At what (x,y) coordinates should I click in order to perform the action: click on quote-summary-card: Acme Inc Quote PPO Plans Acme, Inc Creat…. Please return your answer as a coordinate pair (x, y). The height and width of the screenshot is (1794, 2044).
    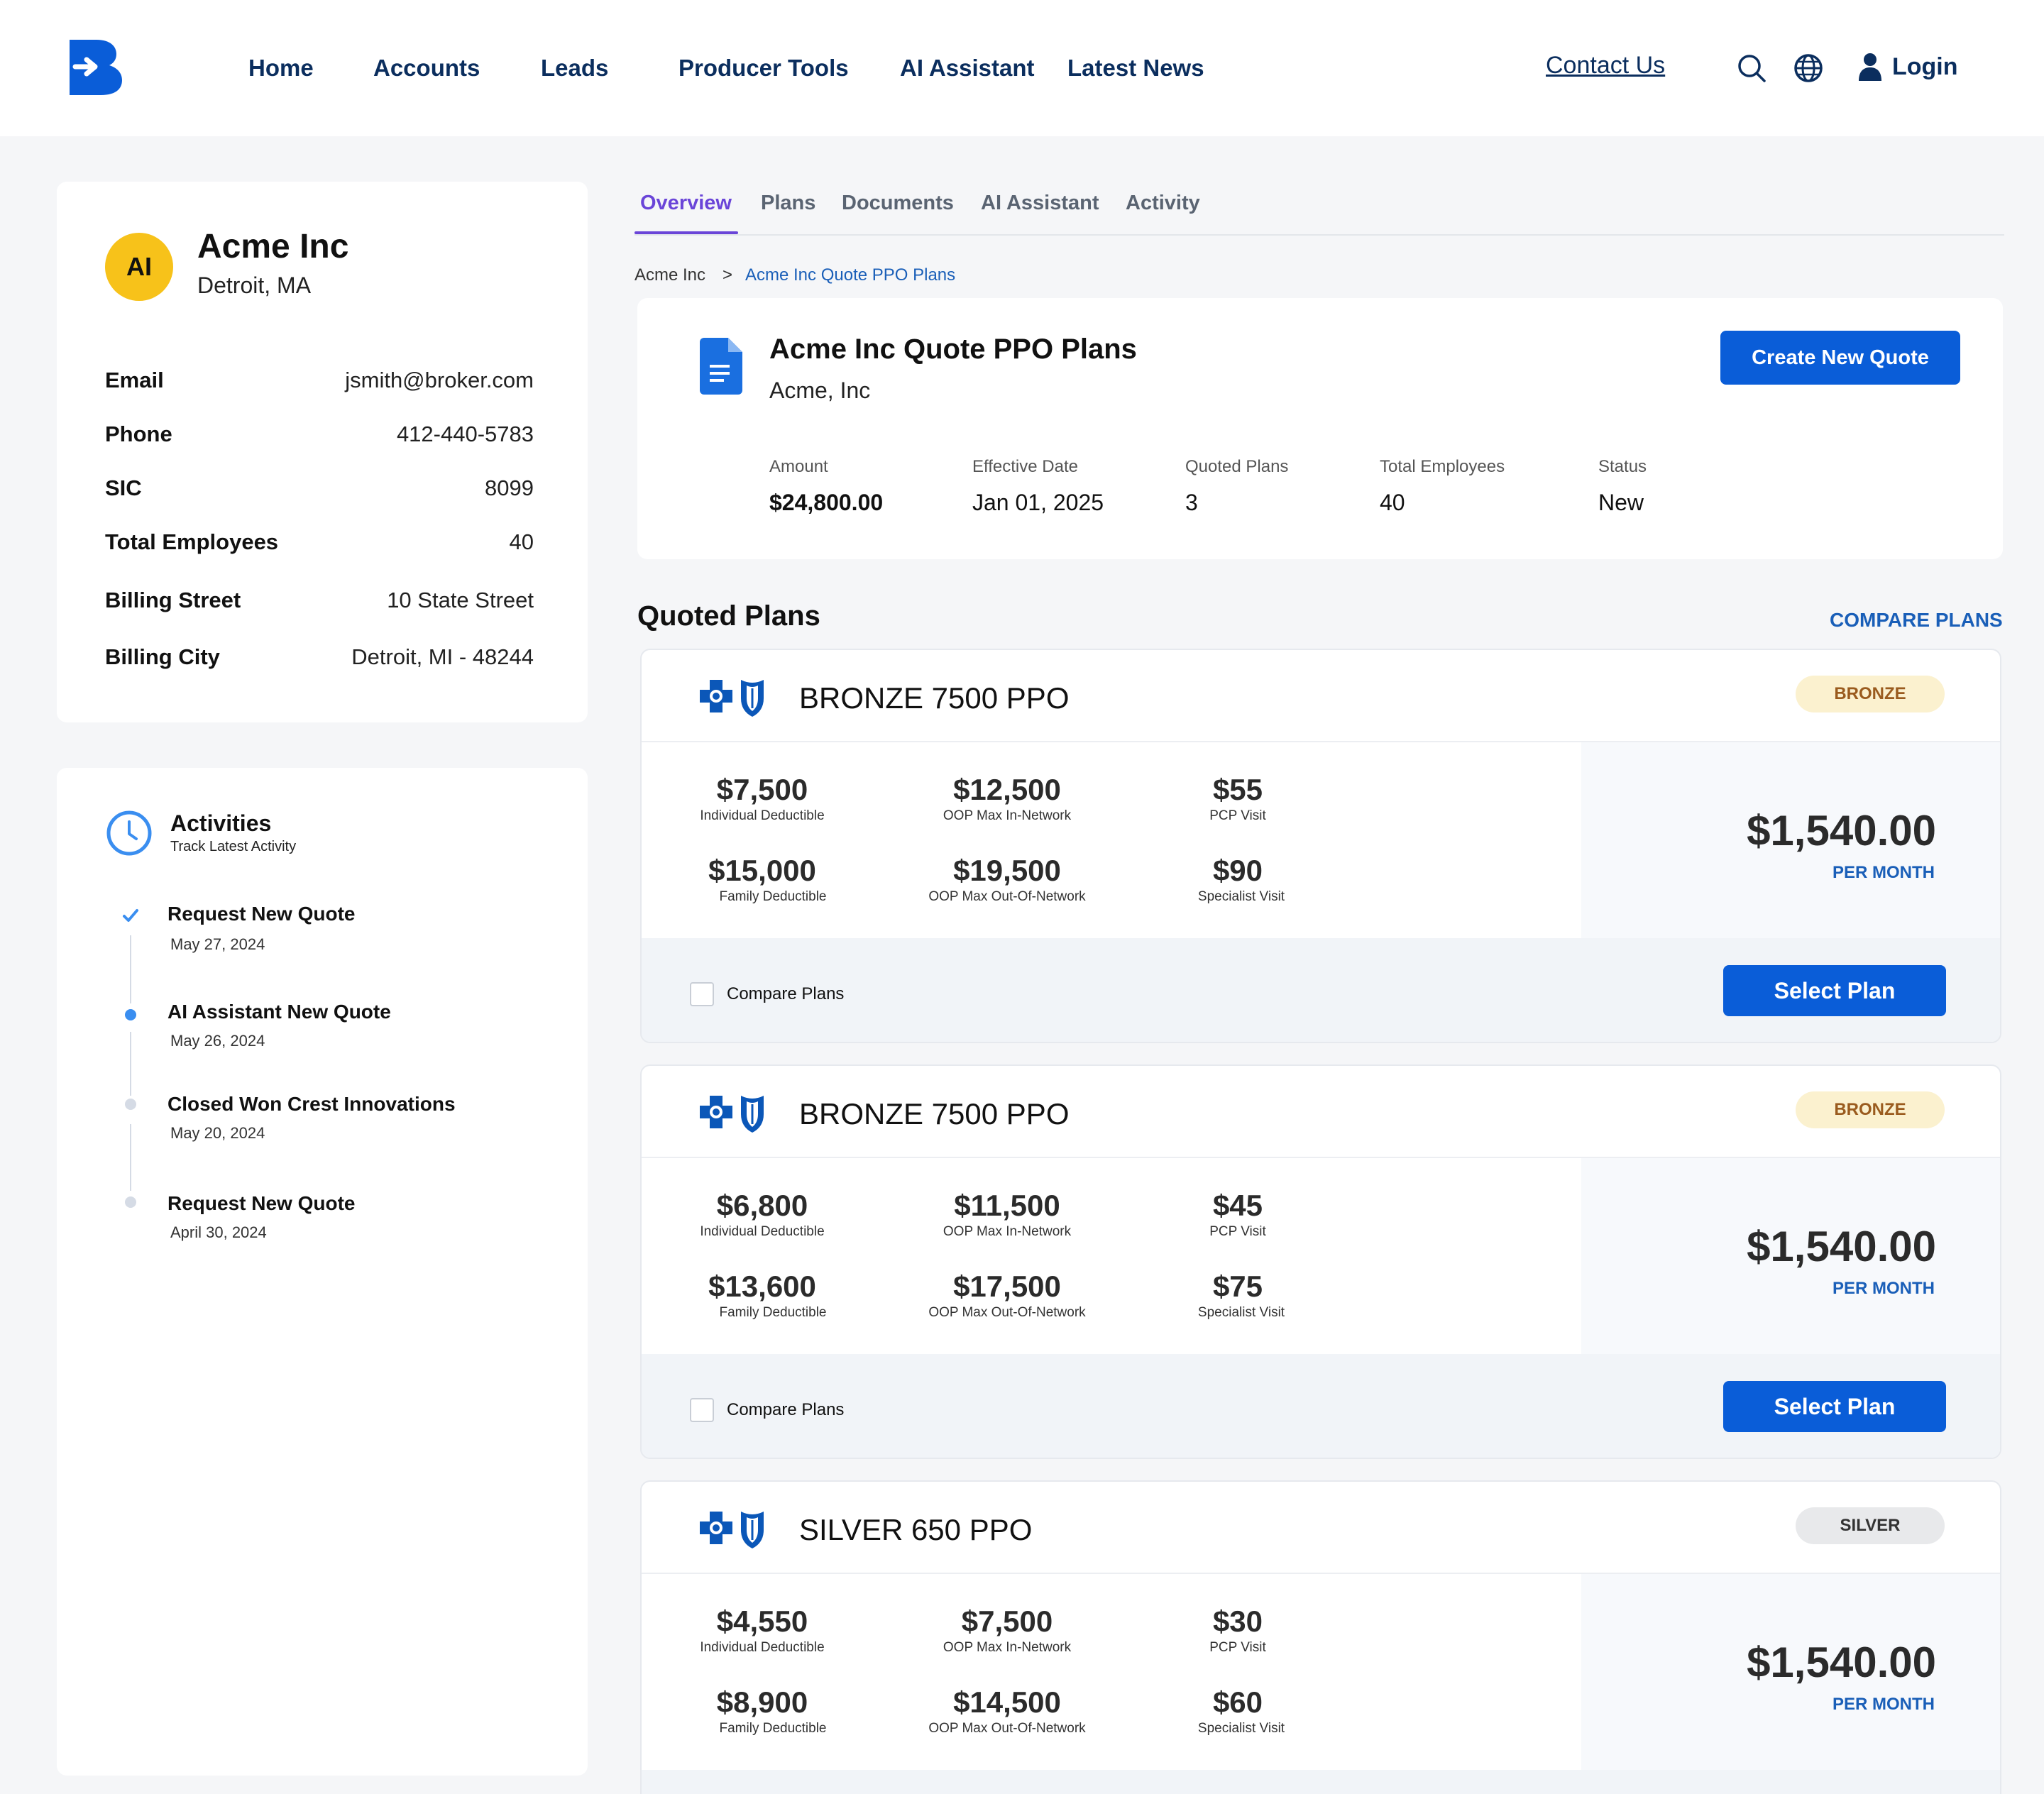
    Looking at the image, I should click on (1320, 428).